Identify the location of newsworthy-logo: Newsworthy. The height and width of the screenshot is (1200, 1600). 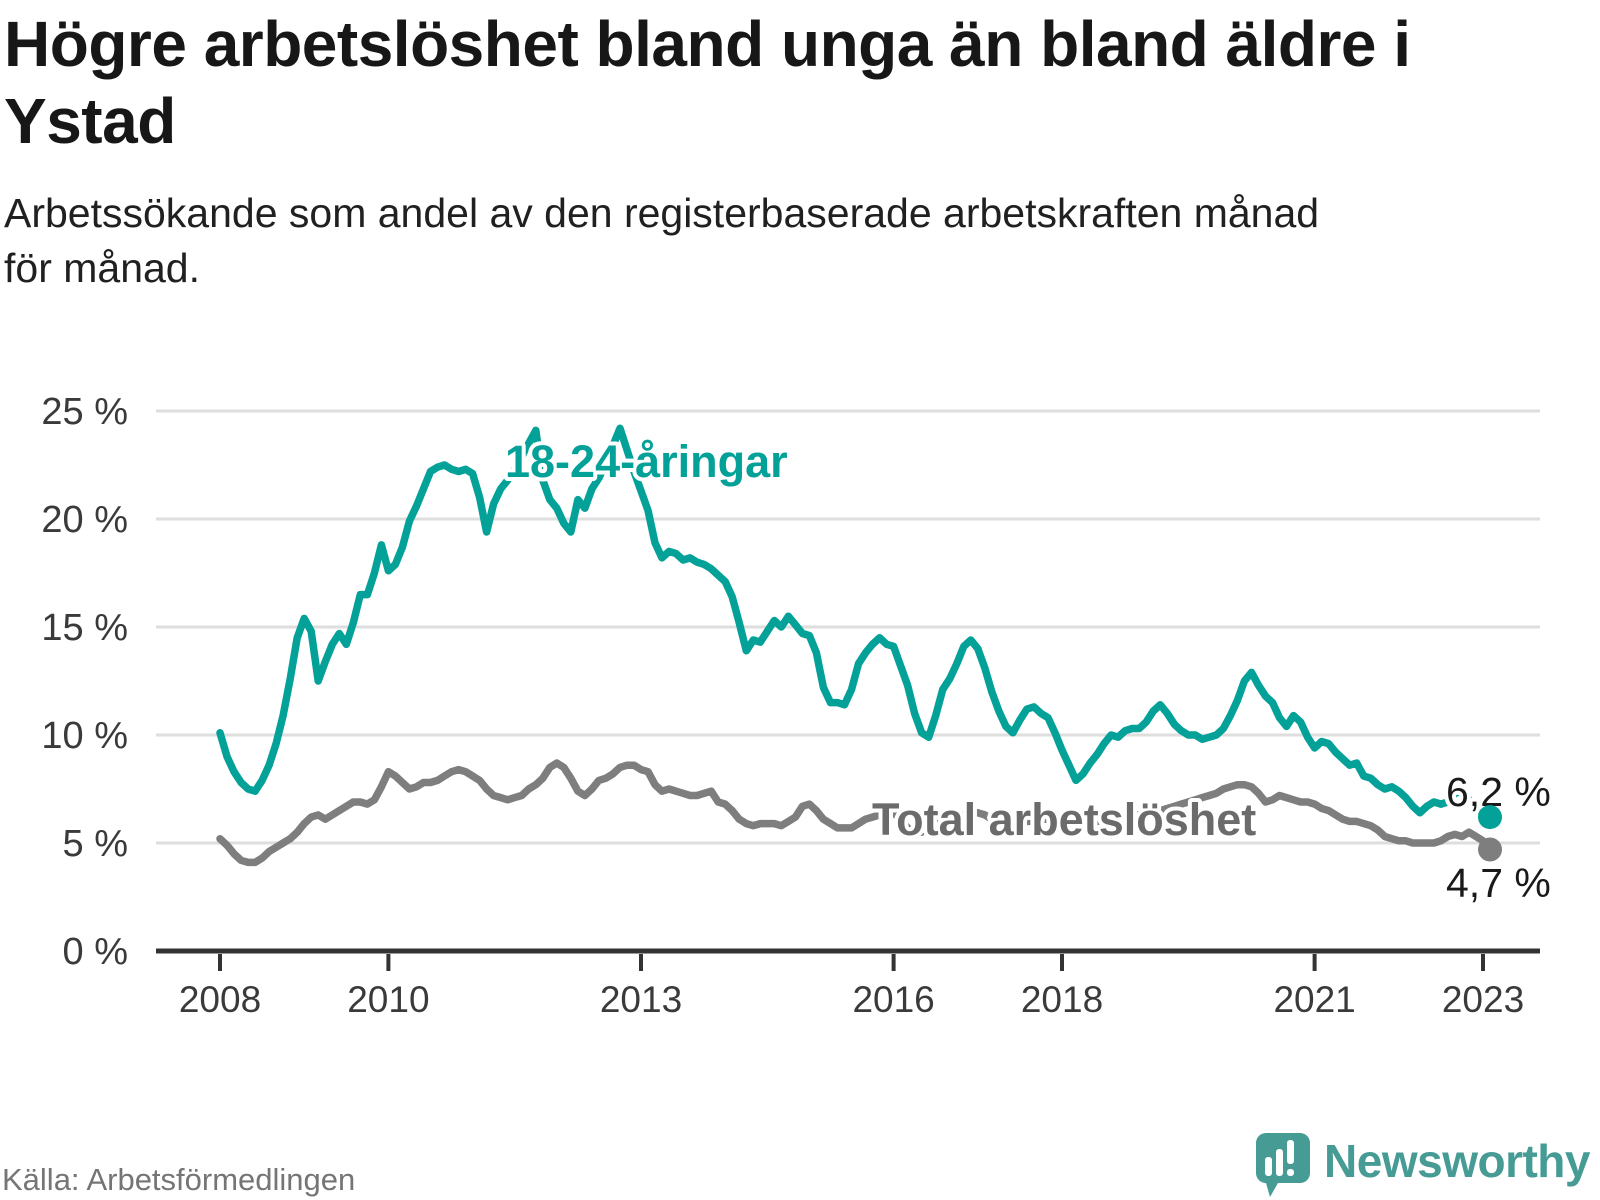
(1423, 1166).